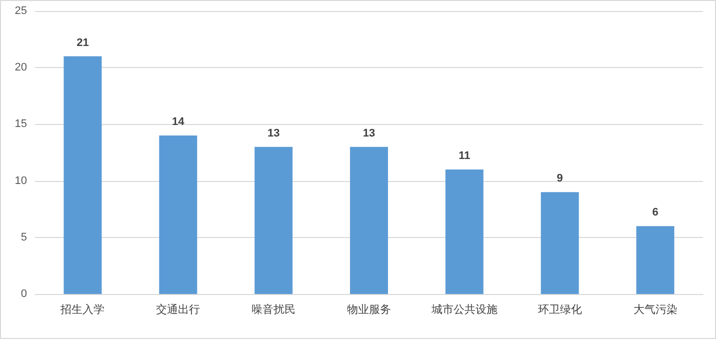 The height and width of the screenshot is (339, 716). What do you see at coordinates (179, 122) in the screenshot?
I see `data-label: 14` at bounding box center [179, 122].